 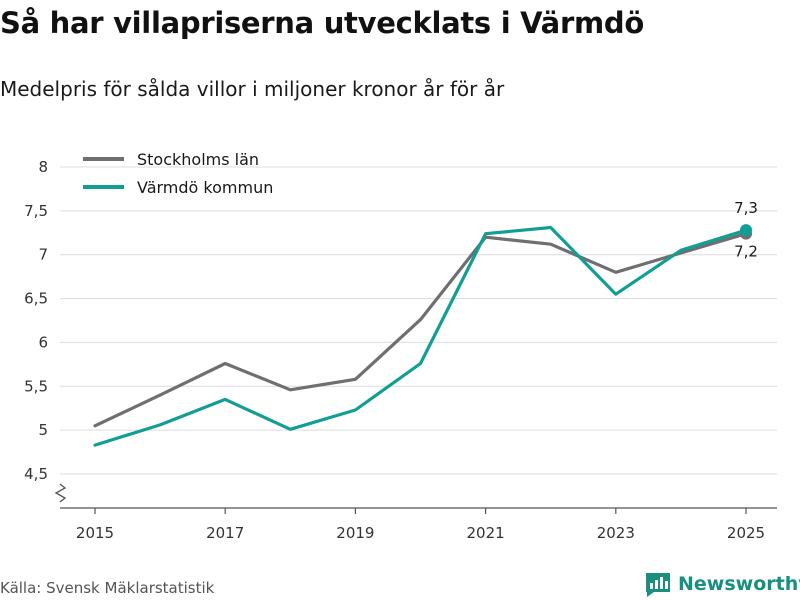 What do you see at coordinates (36, 299) in the screenshot?
I see `y-tick-label: 6,5` at bounding box center [36, 299].